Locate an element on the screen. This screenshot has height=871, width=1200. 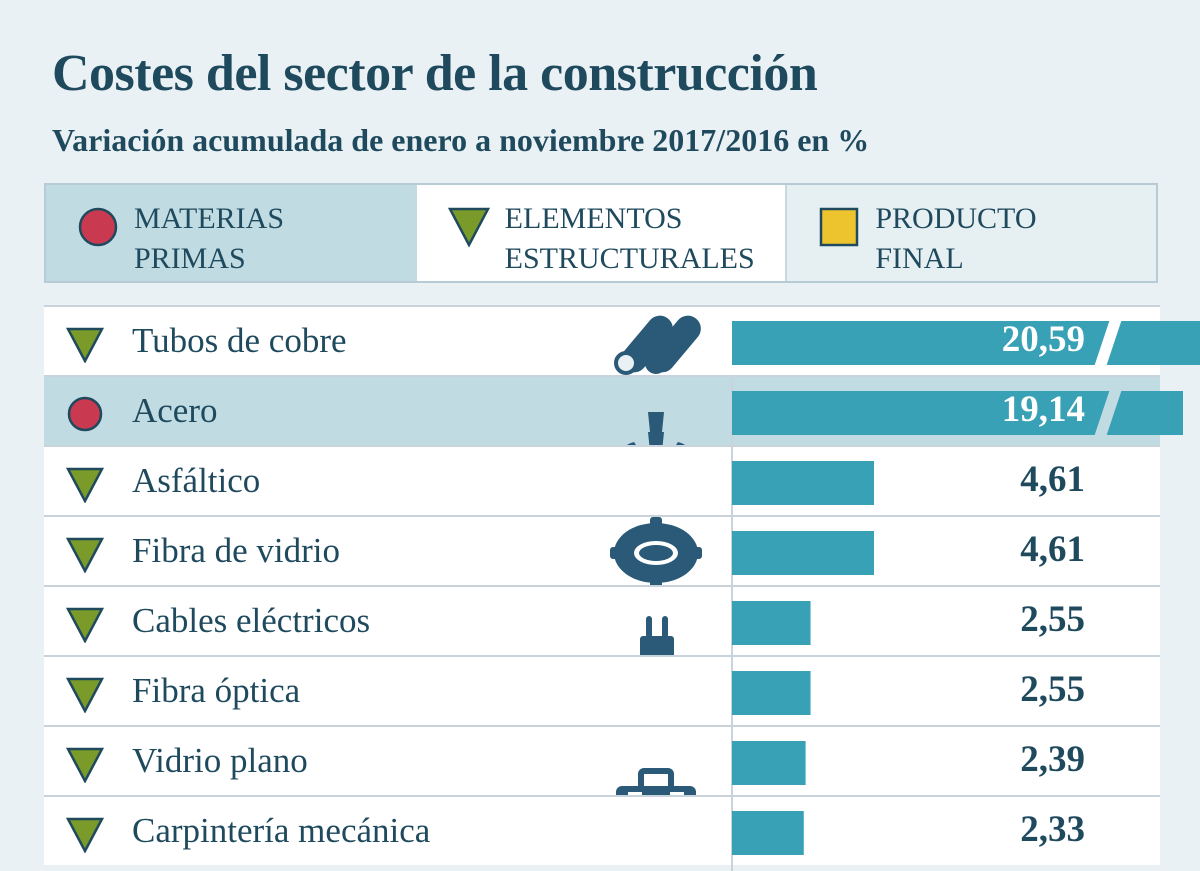
legend-item-producto-final: PRODUCTO FINAL is located at coordinates (972, 233).